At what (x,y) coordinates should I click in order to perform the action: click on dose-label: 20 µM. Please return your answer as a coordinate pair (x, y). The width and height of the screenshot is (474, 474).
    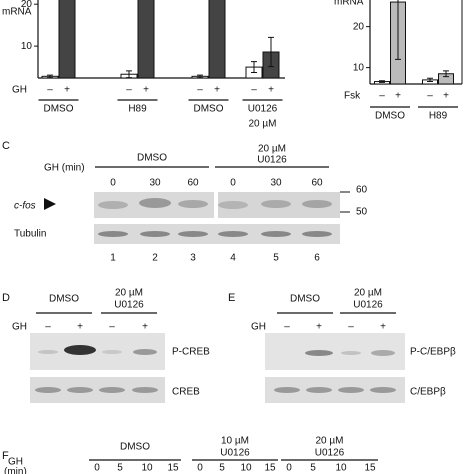
    Looking at the image, I should click on (263, 124).